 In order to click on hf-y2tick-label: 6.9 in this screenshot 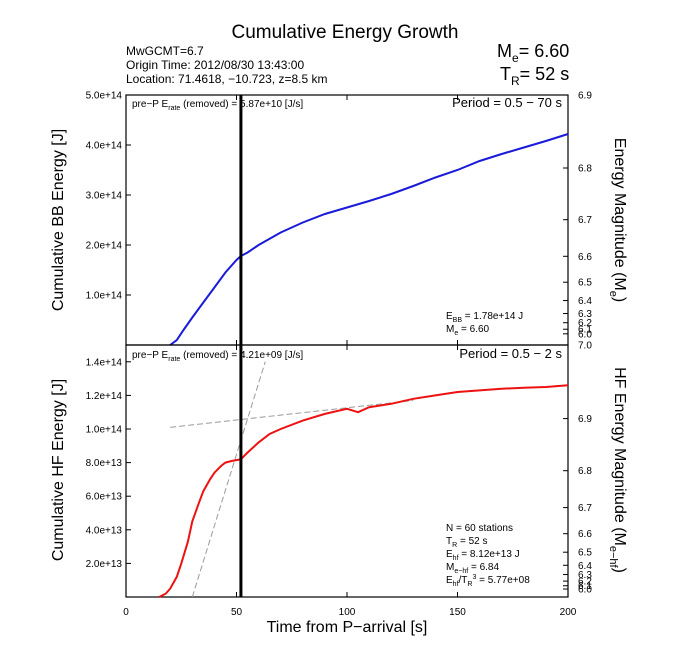, I will do `click(585, 419)`.